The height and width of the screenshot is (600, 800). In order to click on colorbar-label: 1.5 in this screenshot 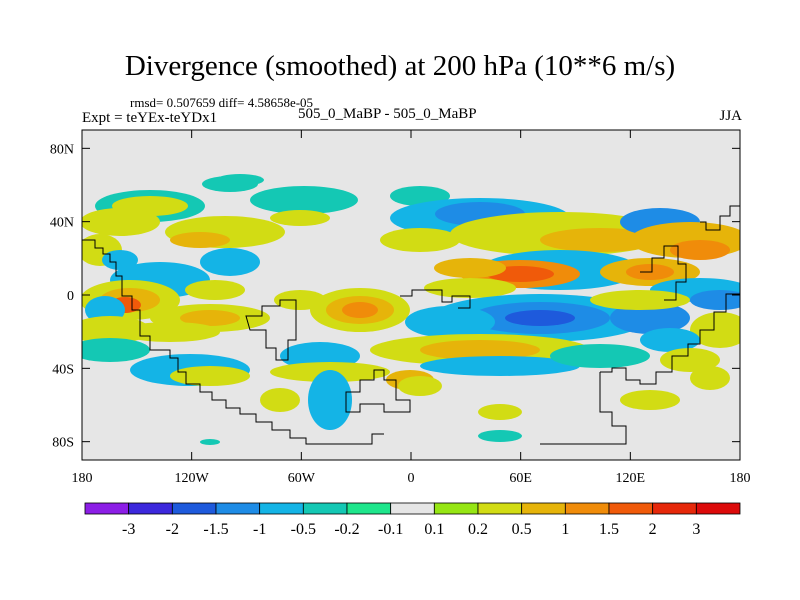, I will do `click(609, 529)`.